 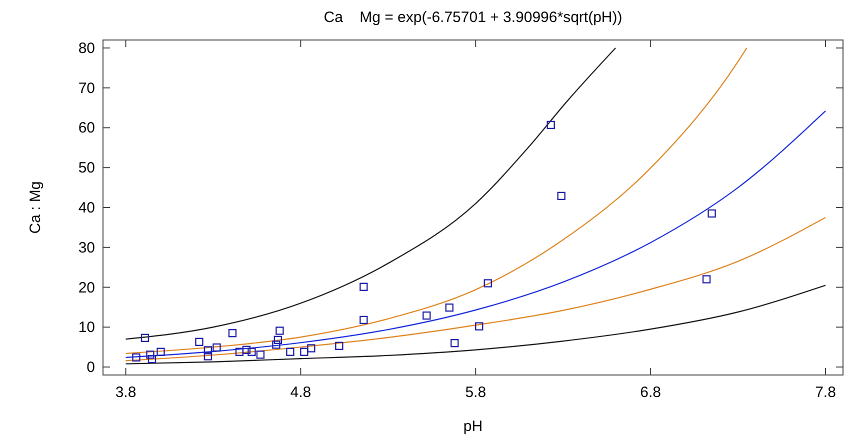 I want to click on x-tick-label: 5.8, so click(x=475, y=392).